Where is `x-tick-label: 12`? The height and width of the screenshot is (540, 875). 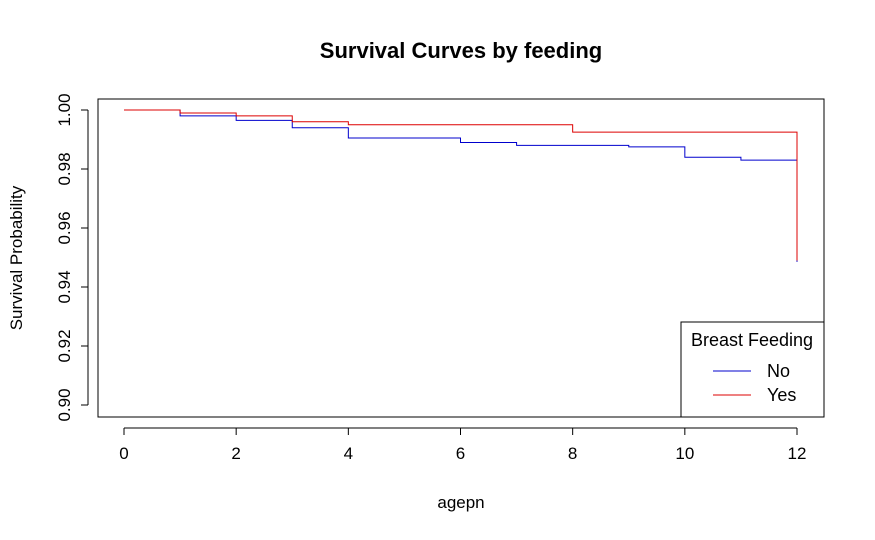
x-tick-label: 12 is located at coordinates (797, 453).